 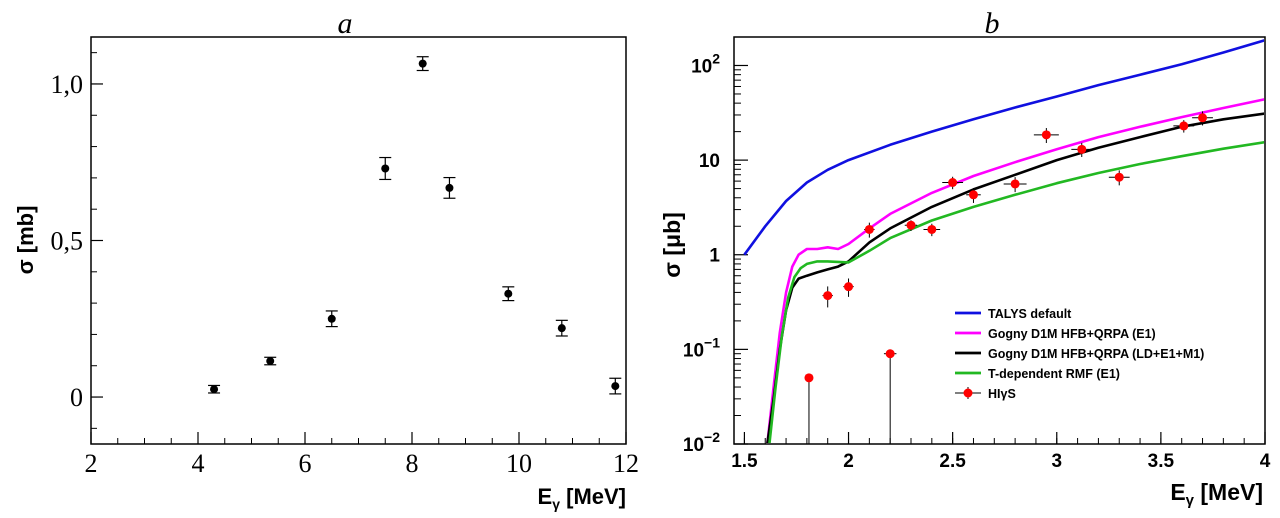 I want to click on x-tick-label: 2.5, so click(x=952, y=461).